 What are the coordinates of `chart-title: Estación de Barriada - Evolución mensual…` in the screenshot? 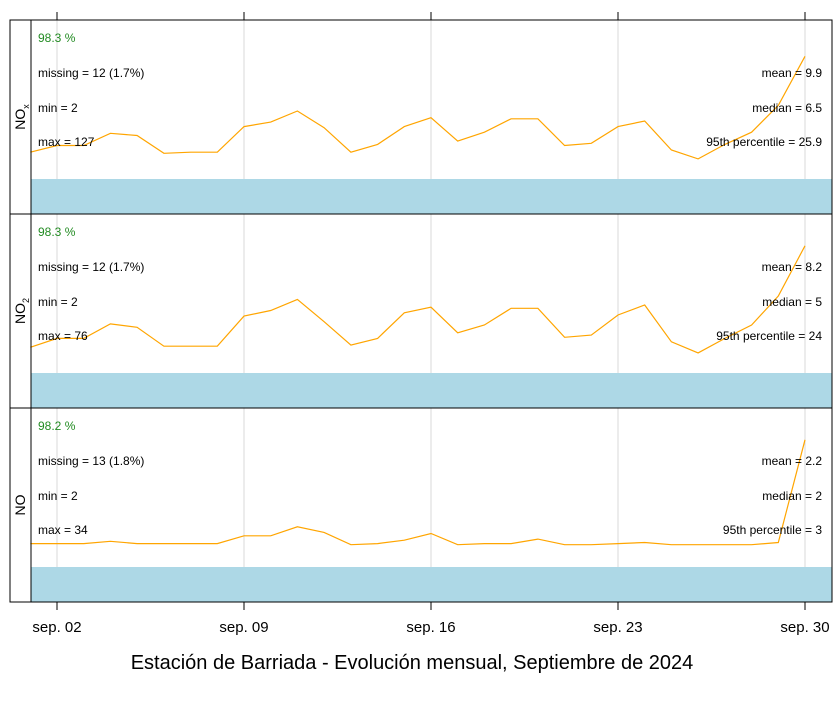 It's located at (412, 663).